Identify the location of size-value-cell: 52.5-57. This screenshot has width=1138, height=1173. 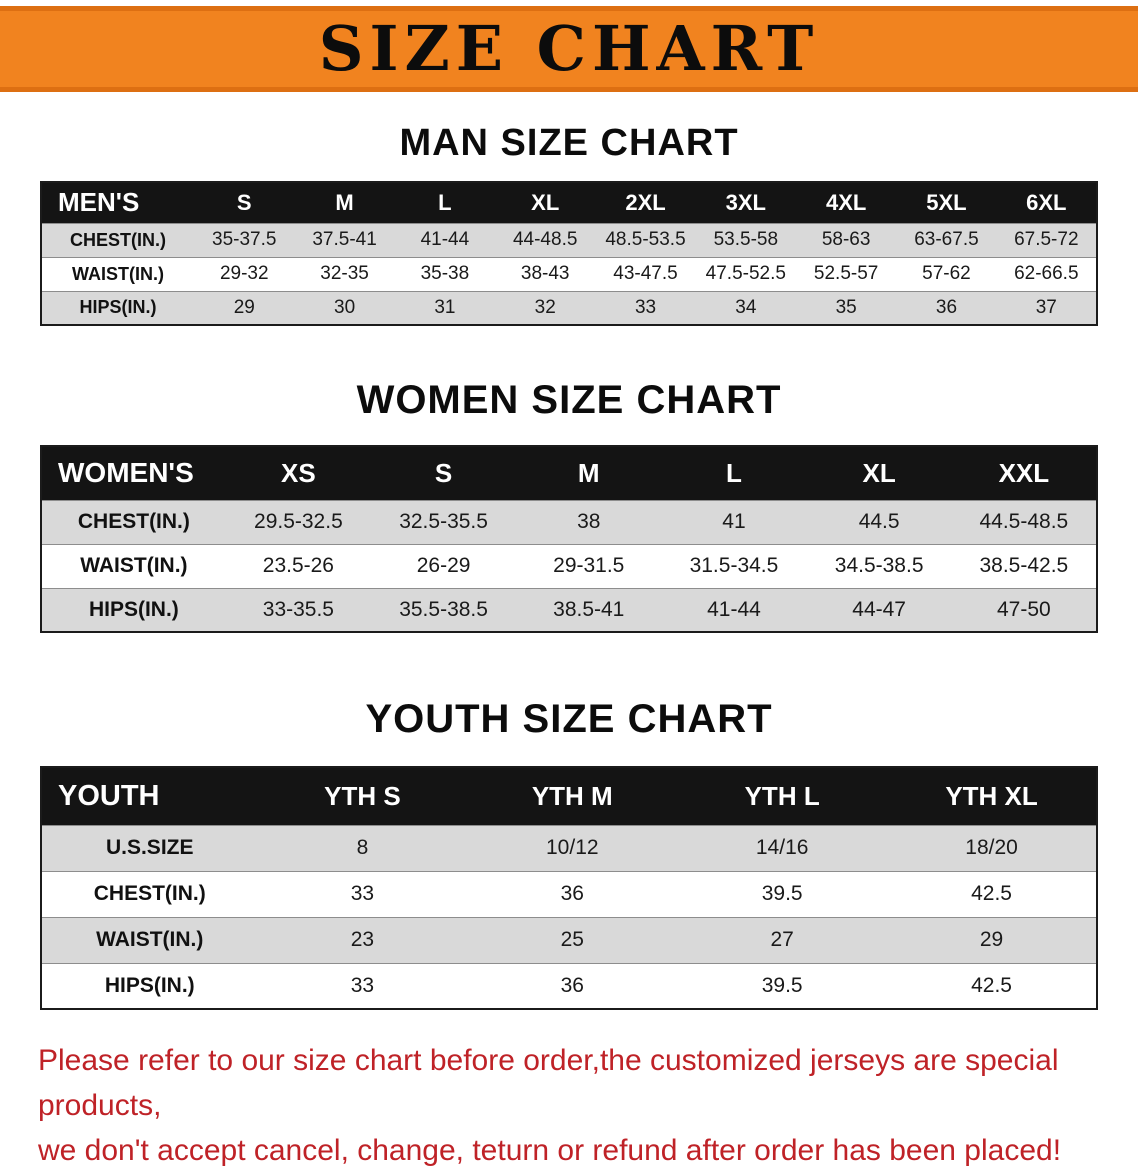
(846, 273).